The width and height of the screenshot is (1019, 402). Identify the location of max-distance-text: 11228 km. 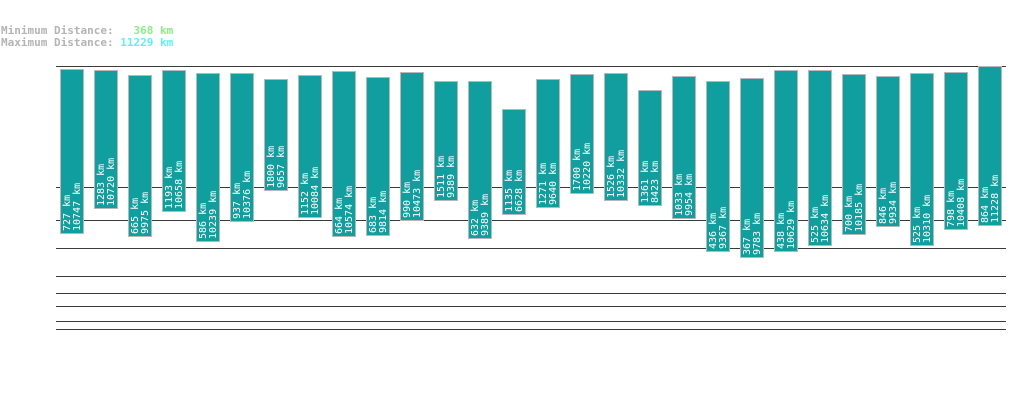
(995, 198).